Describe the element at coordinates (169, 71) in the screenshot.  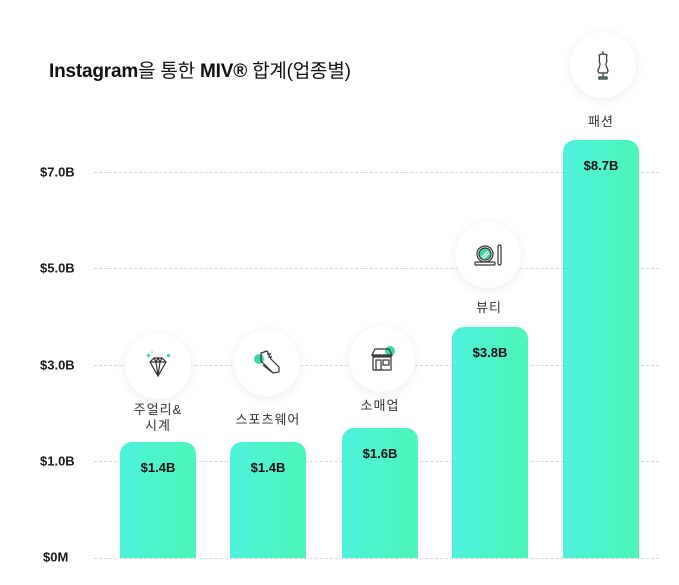
I see `title-mid: 을 통한` at that location.